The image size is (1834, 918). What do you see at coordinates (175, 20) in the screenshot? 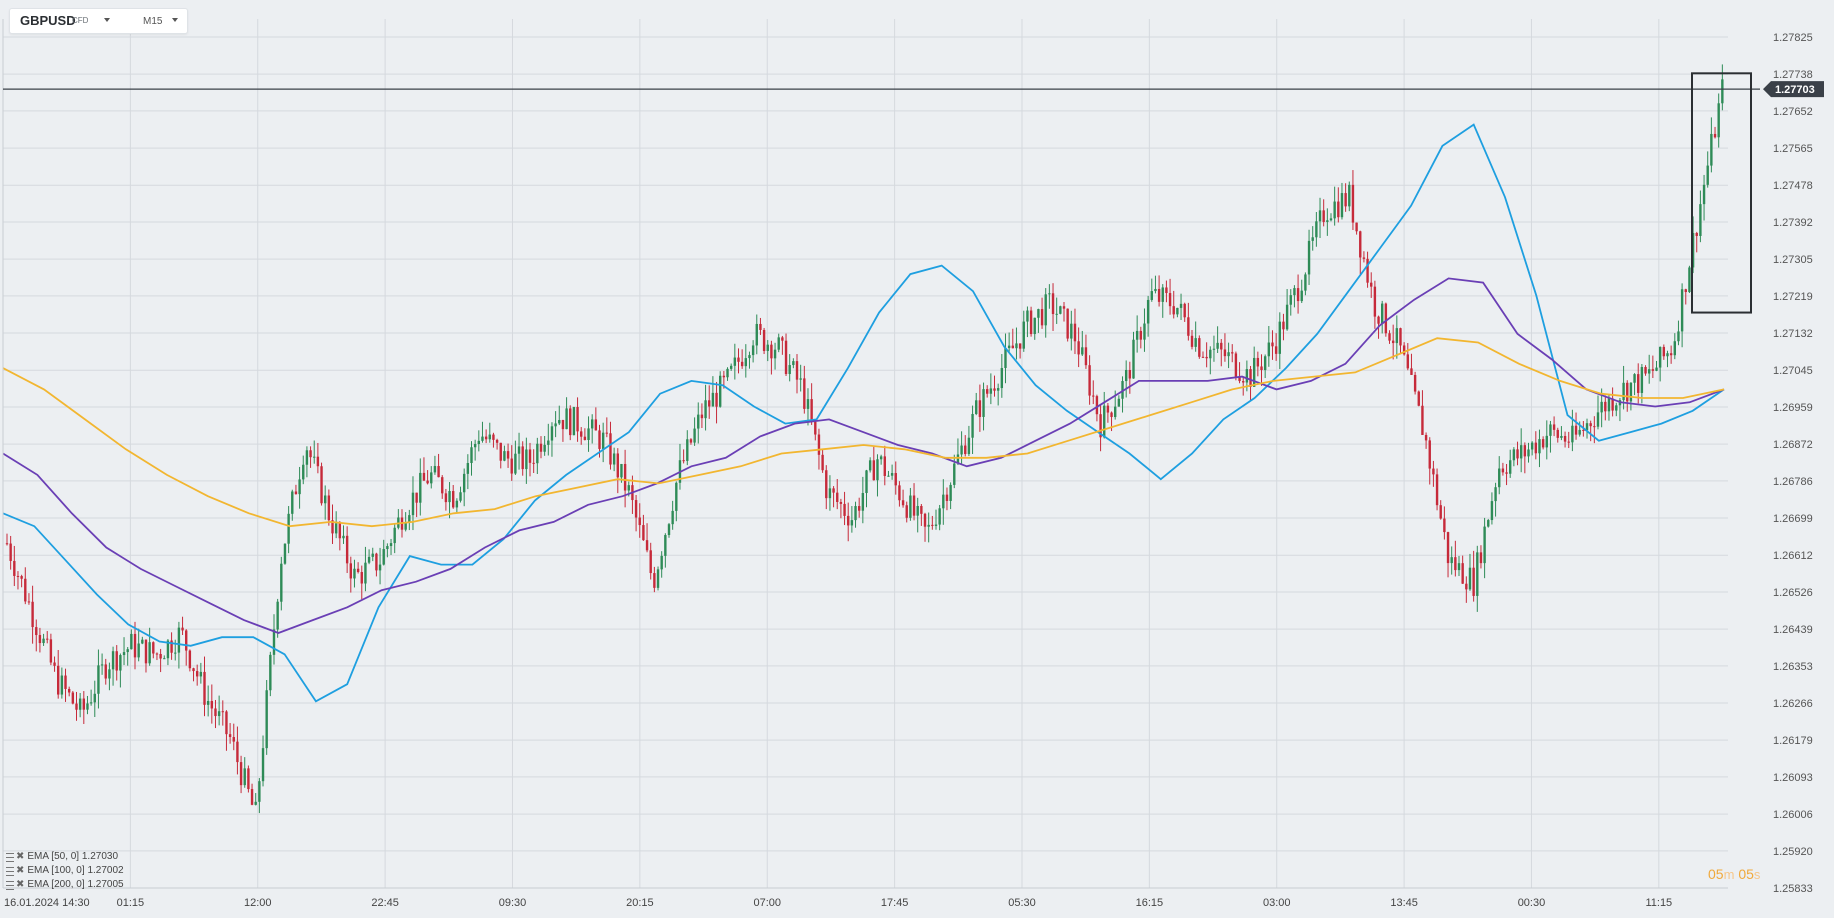
I see `timeframe-dropdown-icon` at bounding box center [175, 20].